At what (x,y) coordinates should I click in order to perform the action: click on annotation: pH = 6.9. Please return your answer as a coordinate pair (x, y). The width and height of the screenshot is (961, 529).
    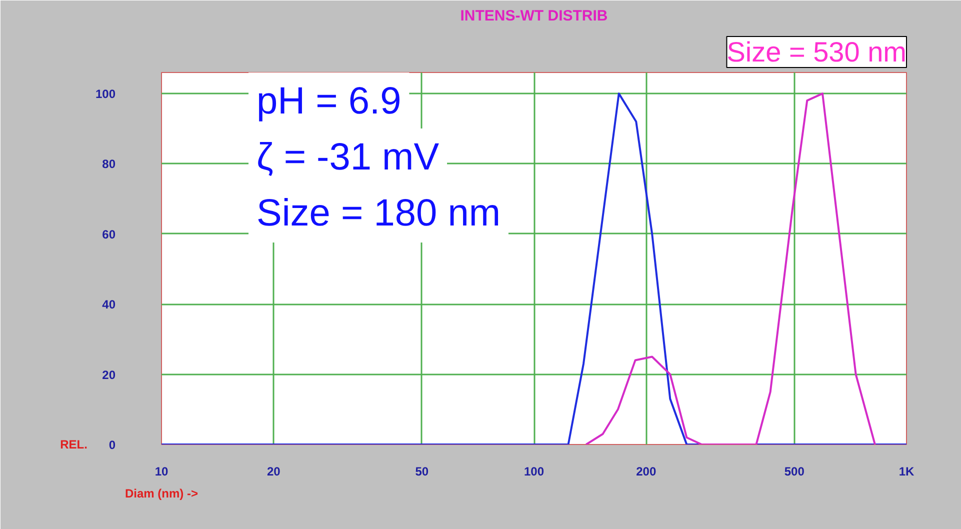
    Looking at the image, I should click on (329, 101).